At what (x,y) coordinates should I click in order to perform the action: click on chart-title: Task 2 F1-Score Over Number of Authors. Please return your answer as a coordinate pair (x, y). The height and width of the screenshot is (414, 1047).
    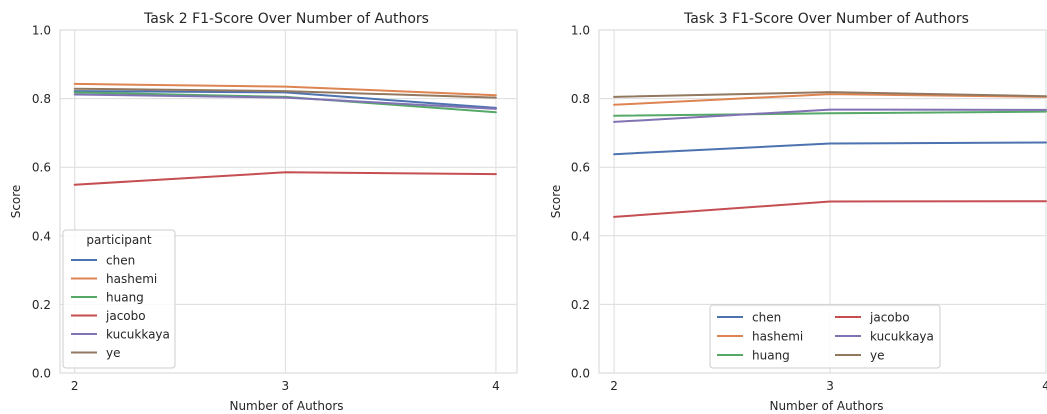
    Looking at the image, I should click on (286, 19).